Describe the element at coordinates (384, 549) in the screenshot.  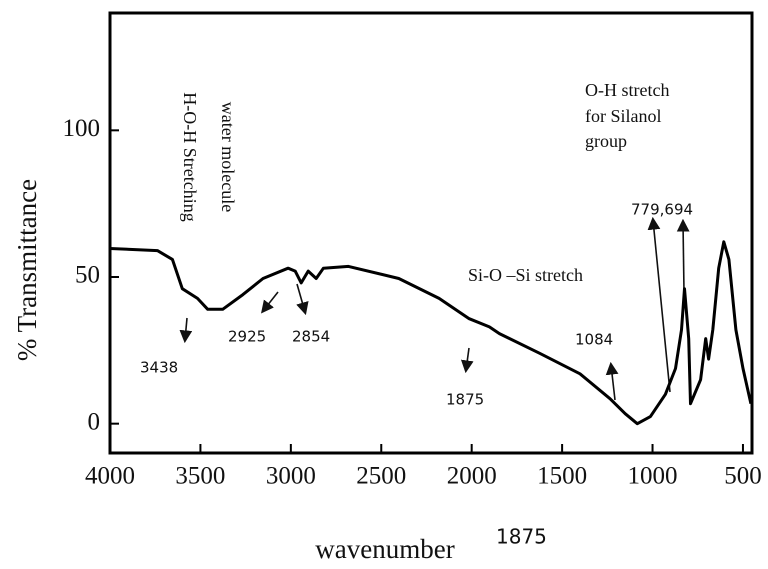
I see `x-axis-label: wavenumber` at that location.